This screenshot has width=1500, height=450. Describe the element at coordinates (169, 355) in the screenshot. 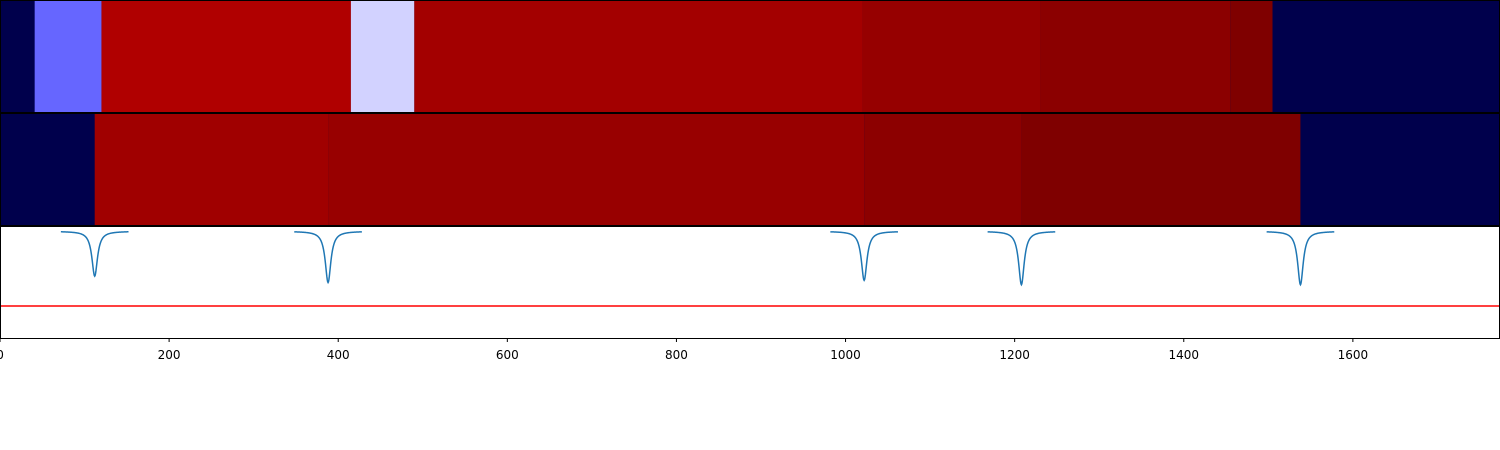

I see `x-tick-label-1: 200` at that location.